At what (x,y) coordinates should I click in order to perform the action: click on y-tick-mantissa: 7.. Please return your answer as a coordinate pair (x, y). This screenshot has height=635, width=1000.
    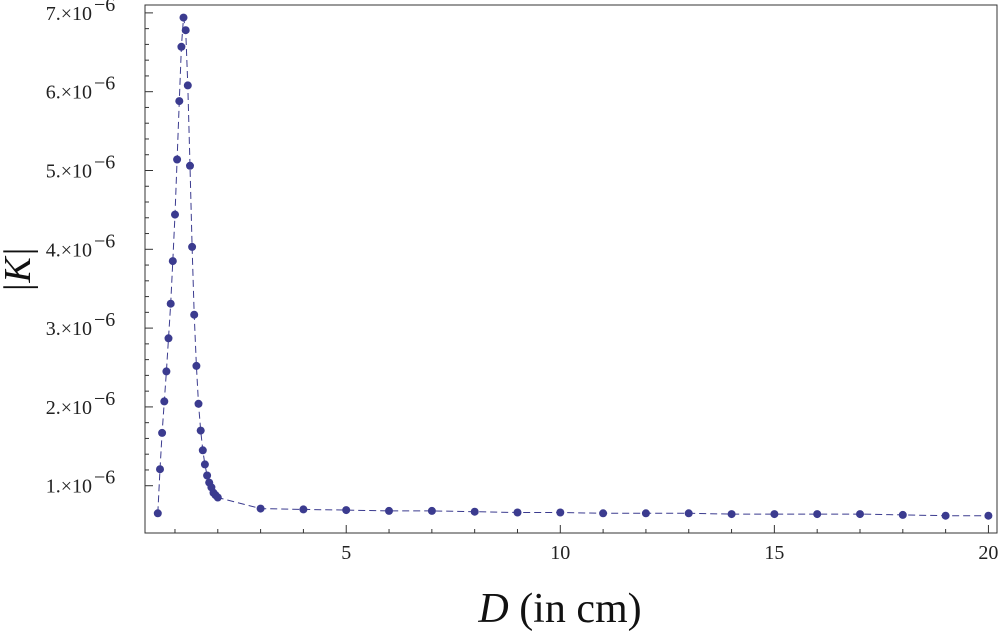
    Looking at the image, I should click on (53, 14).